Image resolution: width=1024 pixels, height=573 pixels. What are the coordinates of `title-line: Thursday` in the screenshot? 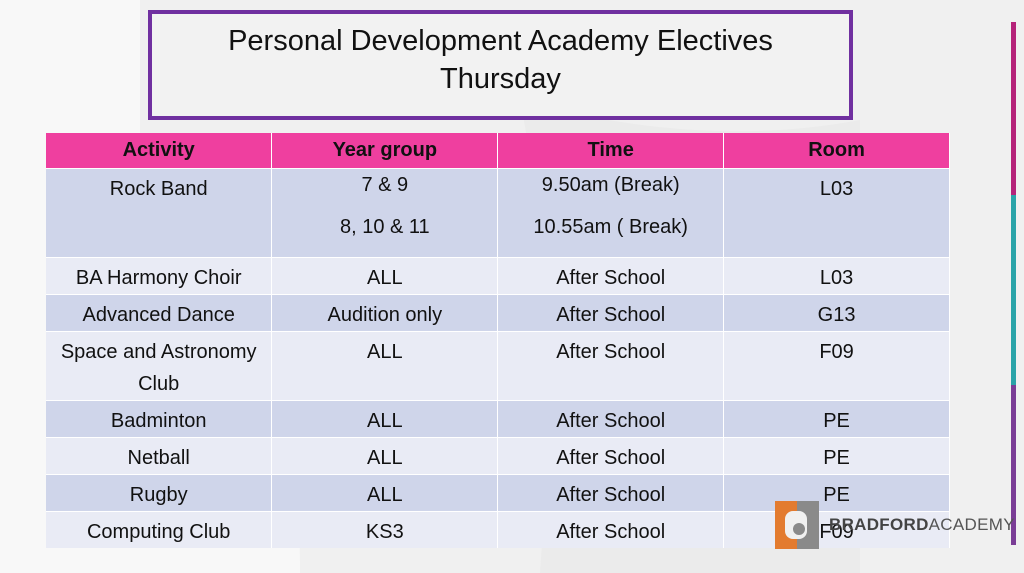 It's located at (500, 79).